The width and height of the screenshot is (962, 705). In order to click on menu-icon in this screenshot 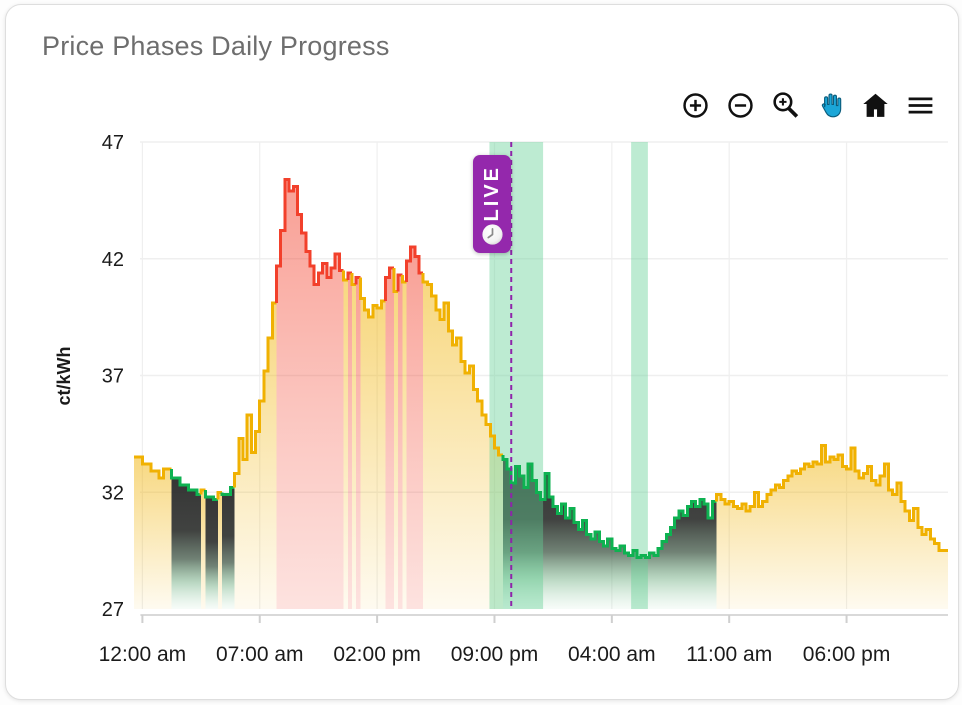, I will do `click(920, 105)`.